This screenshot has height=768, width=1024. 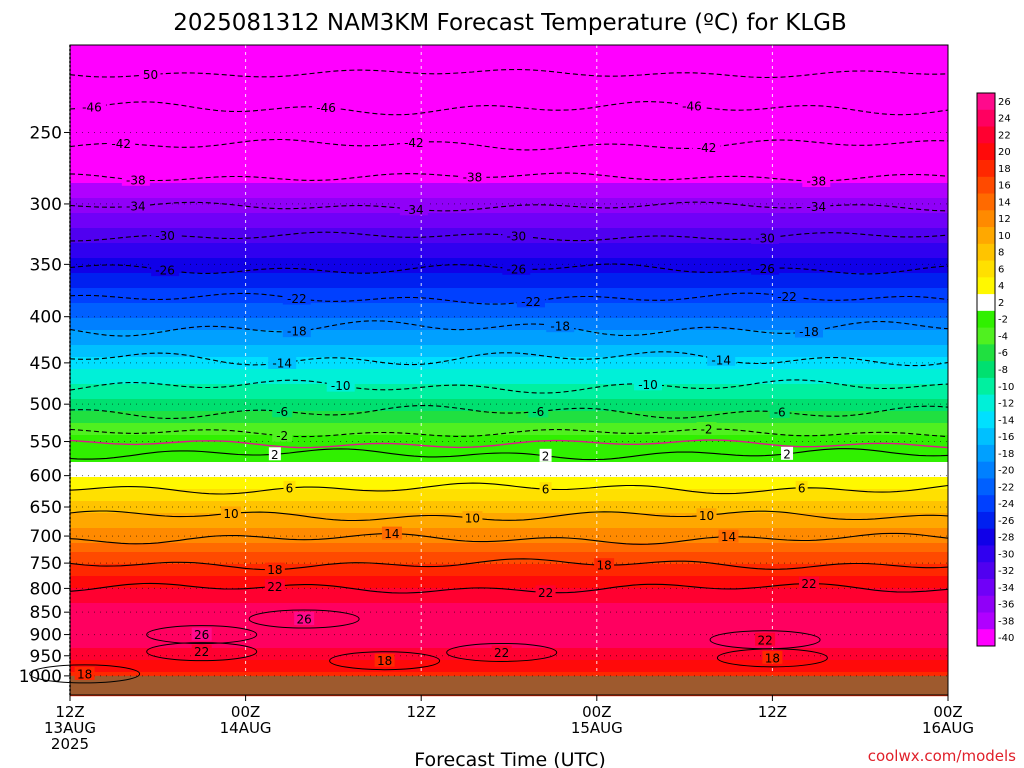 I want to click on y-tick-label: 800, so click(x=46, y=589).